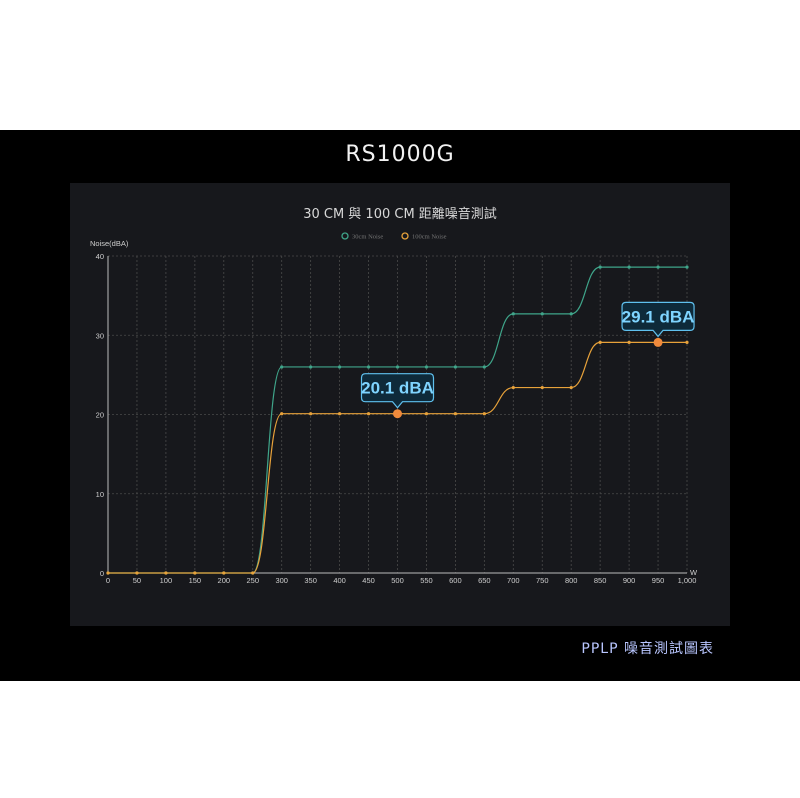 This screenshot has height=798, width=800. Describe the element at coordinates (367, 237) in the screenshot. I see `legend-label: 30cm Noise` at that location.